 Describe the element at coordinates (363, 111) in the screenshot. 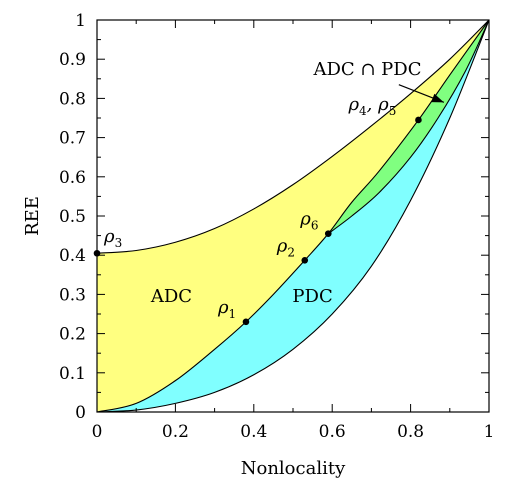

I see `rho-subscript: 4` at that location.